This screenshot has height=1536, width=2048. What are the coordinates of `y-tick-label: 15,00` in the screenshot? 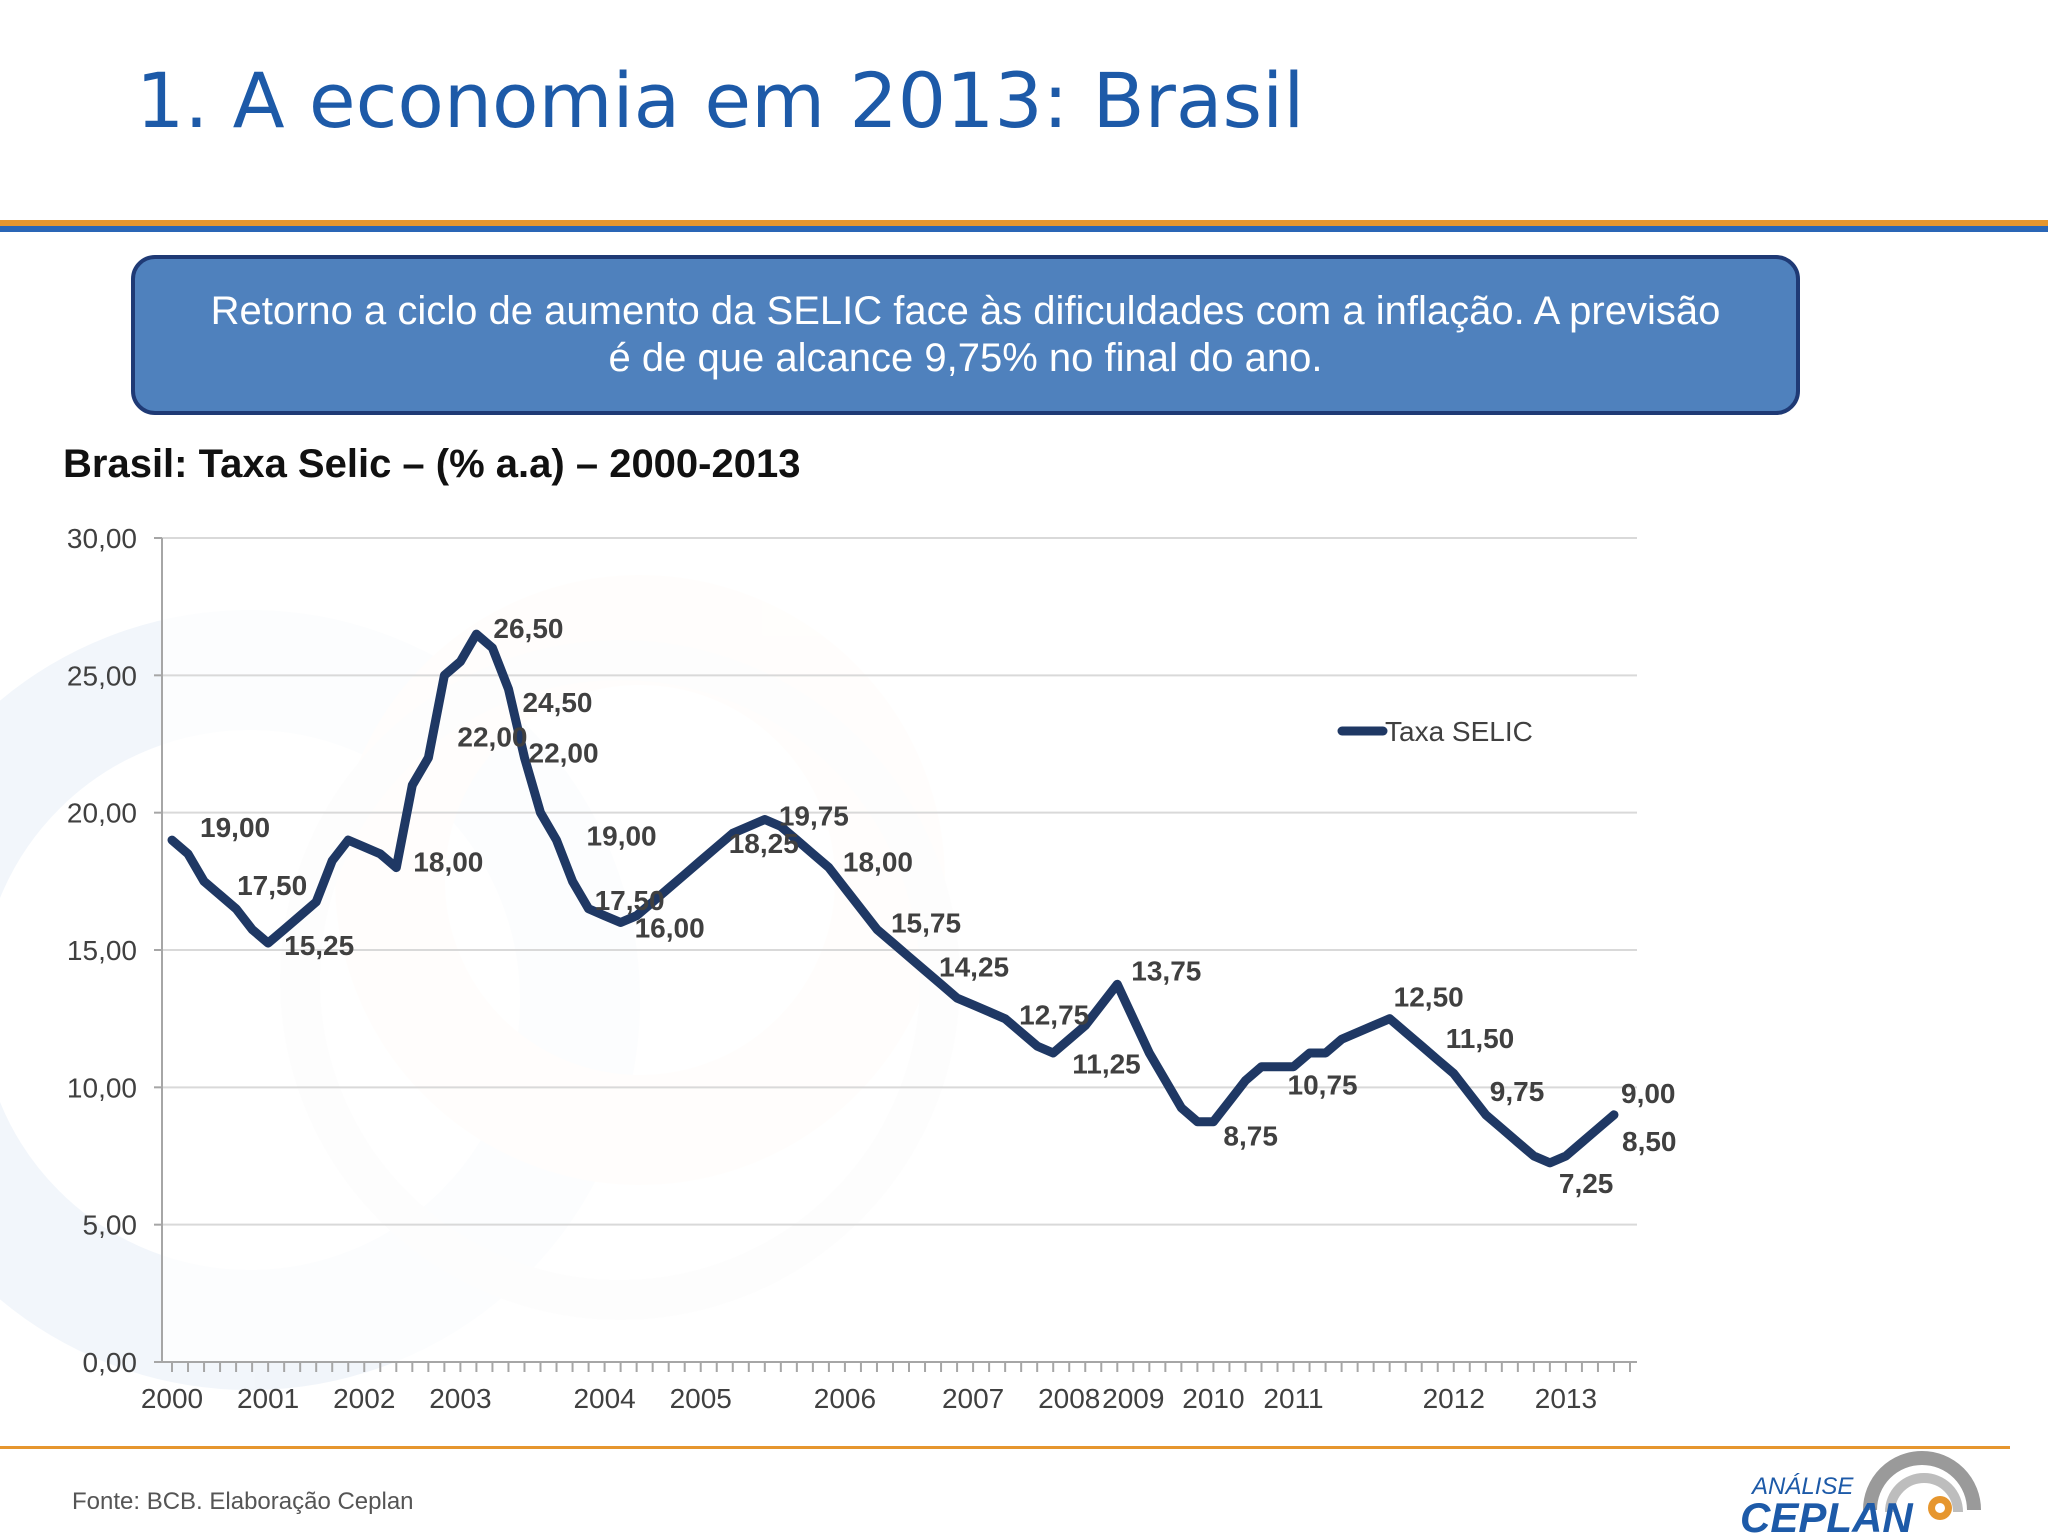 It's located at (102, 950).